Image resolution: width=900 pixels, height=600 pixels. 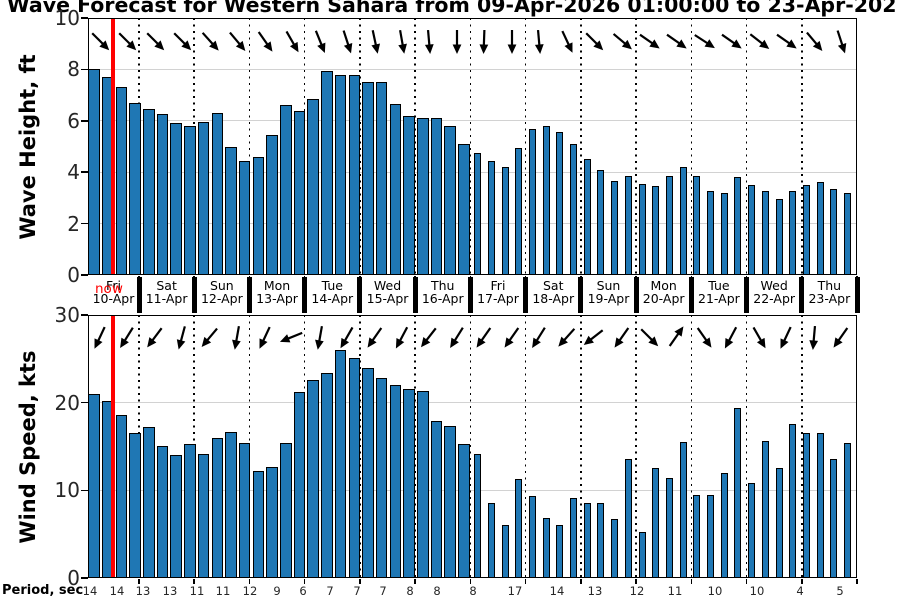 What do you see at coordinates (221, 285) in the screenshot?
I see `day-label-name: Sun` at bounding box center [221, 285].